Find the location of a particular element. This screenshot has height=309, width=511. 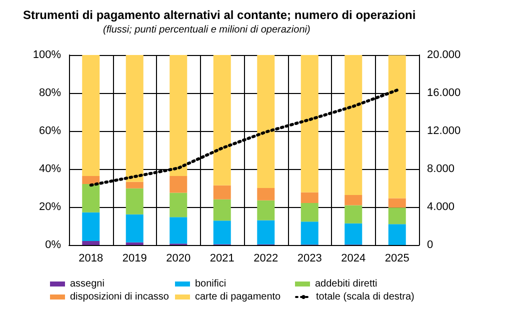

y2-tick-label: 0 is located at coordinates (430, 245).